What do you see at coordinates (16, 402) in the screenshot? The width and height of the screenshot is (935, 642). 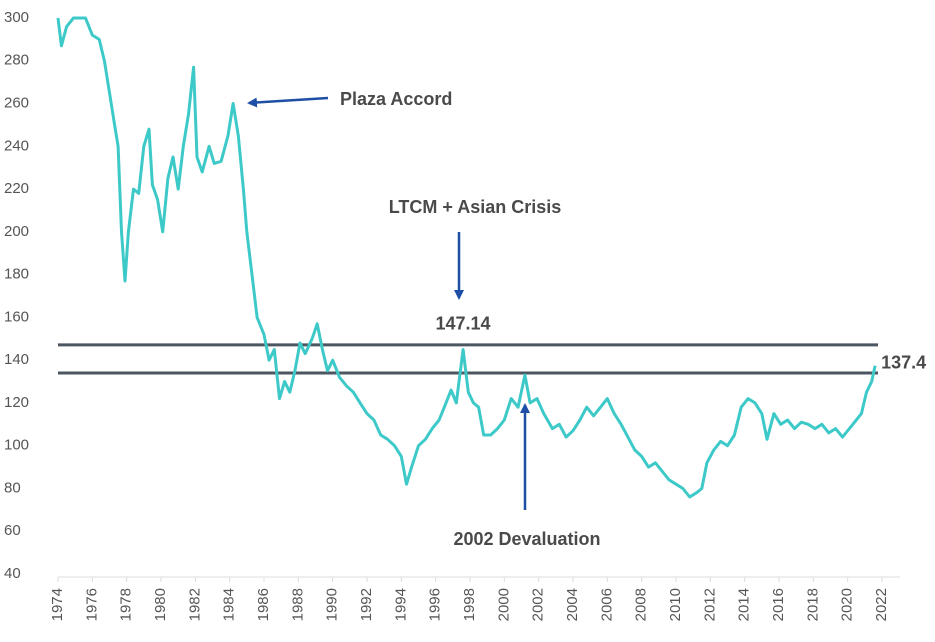 I see `y-tick-label: 120` at bounding box center [16, 402].